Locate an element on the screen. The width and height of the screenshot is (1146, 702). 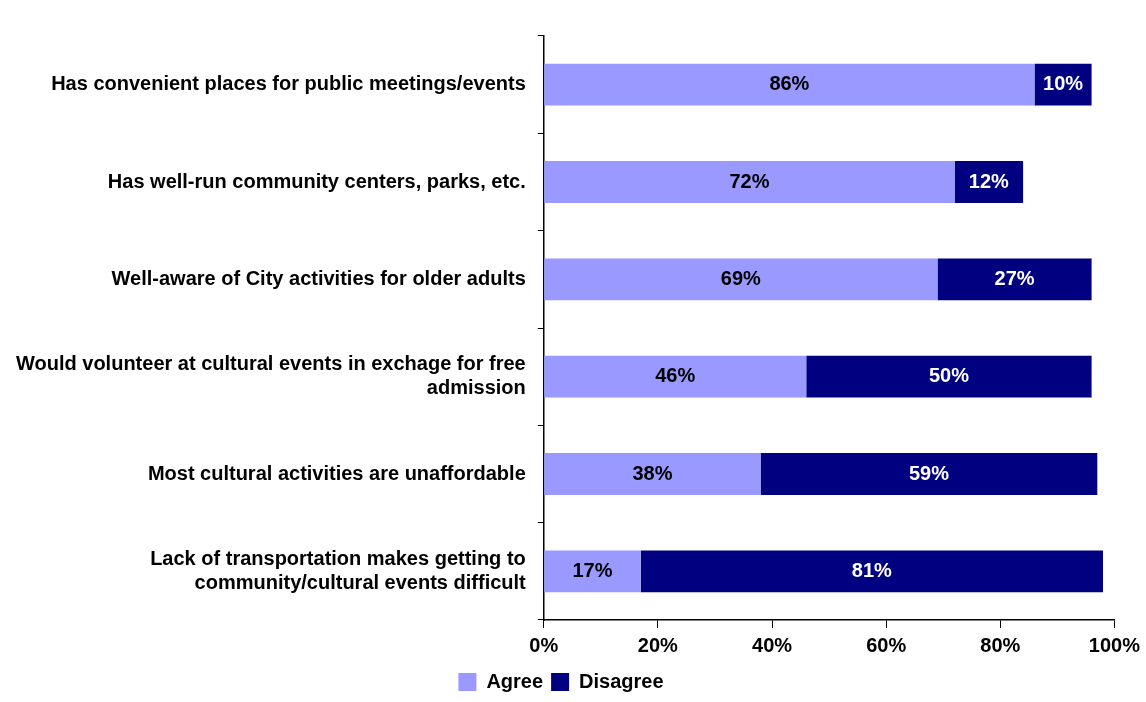
data-label: 50% is located at coordinates (949, 375).